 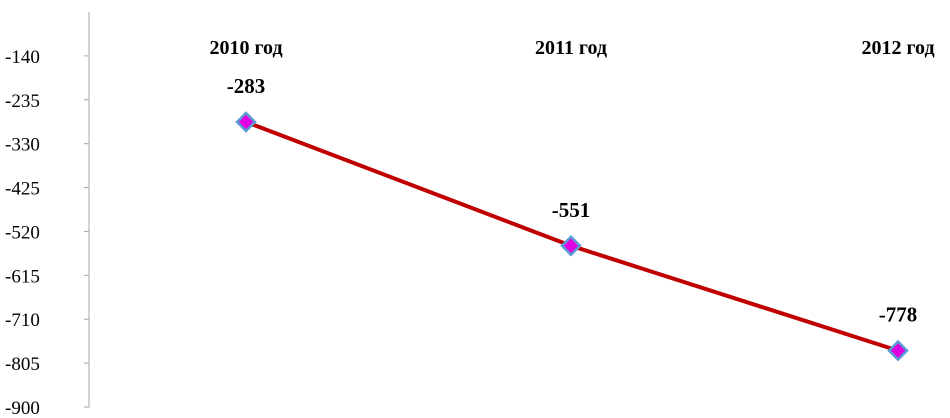 I want to click on category-label: 2011 год, so click(x=571, y=48).